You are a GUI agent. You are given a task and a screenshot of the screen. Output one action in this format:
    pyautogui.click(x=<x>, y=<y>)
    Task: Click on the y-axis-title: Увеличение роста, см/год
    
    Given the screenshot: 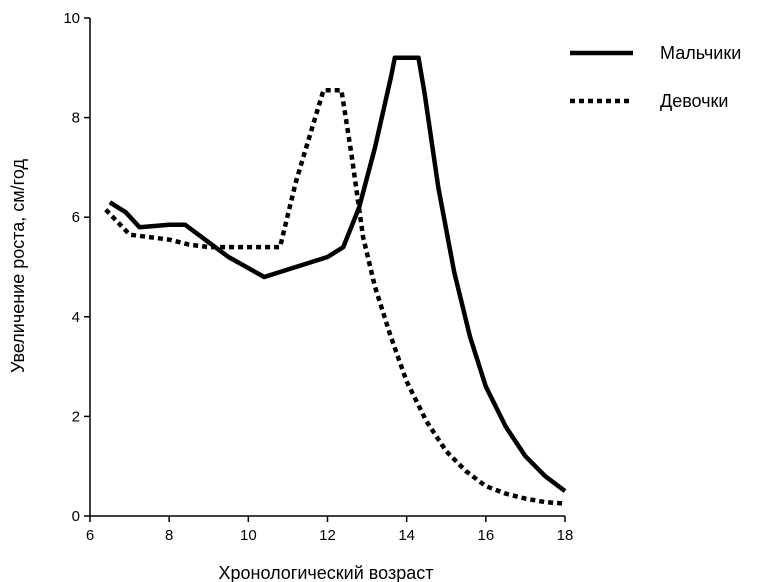 What is the action you would take?
    pyautogui.click(x=18, y=266)
    